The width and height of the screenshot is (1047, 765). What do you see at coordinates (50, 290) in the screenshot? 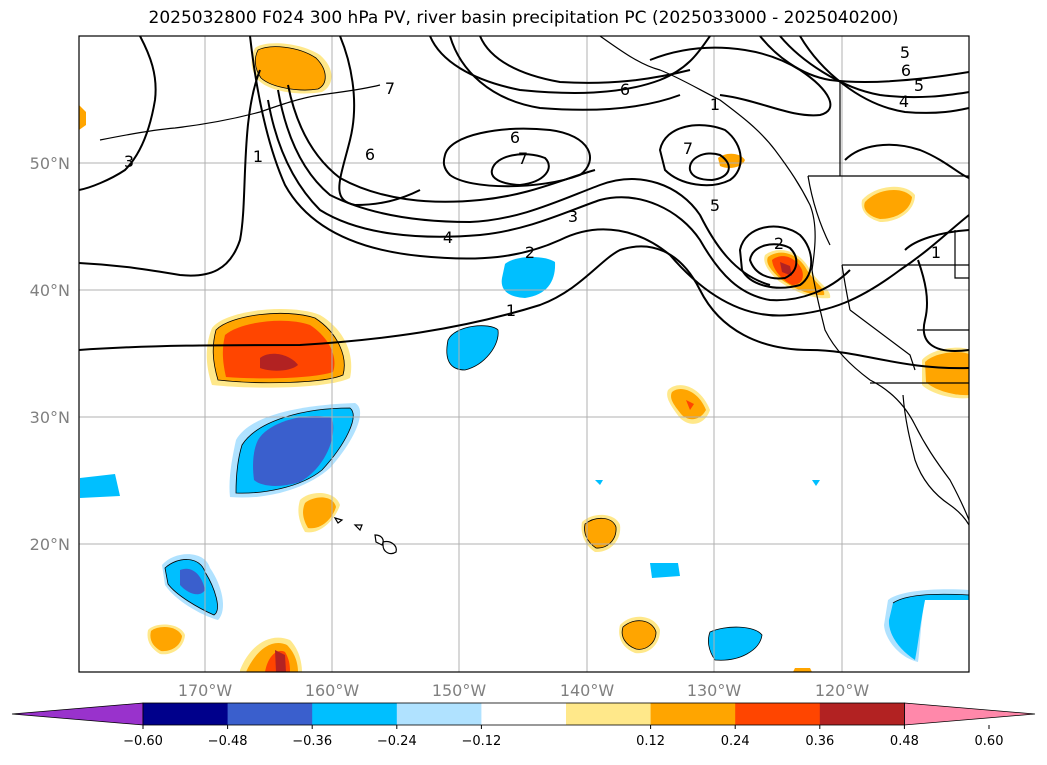
I see `lat-label-40n: 40°N` at bounding box center [50, 290].